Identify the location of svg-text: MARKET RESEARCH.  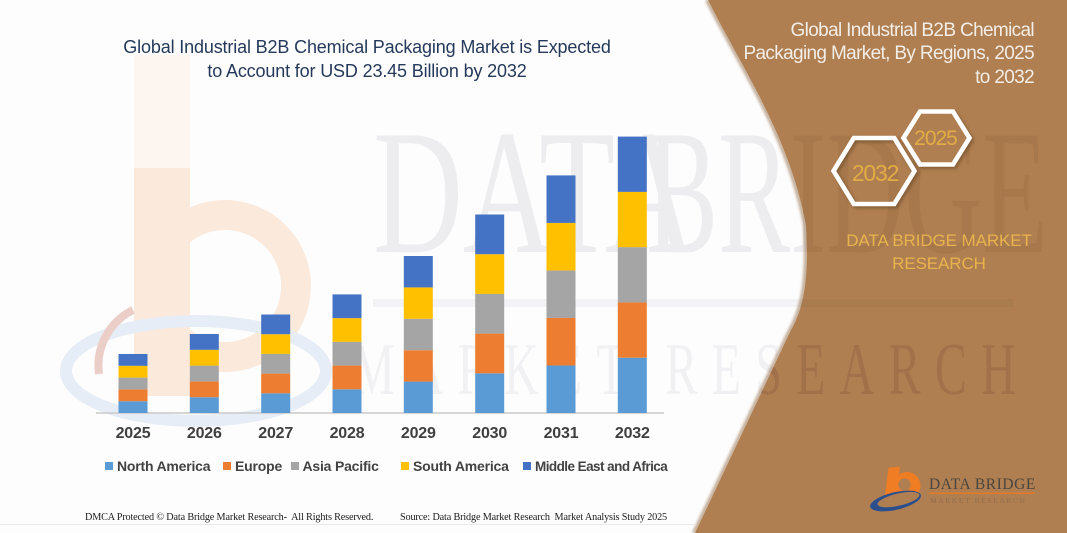
(978, 500).